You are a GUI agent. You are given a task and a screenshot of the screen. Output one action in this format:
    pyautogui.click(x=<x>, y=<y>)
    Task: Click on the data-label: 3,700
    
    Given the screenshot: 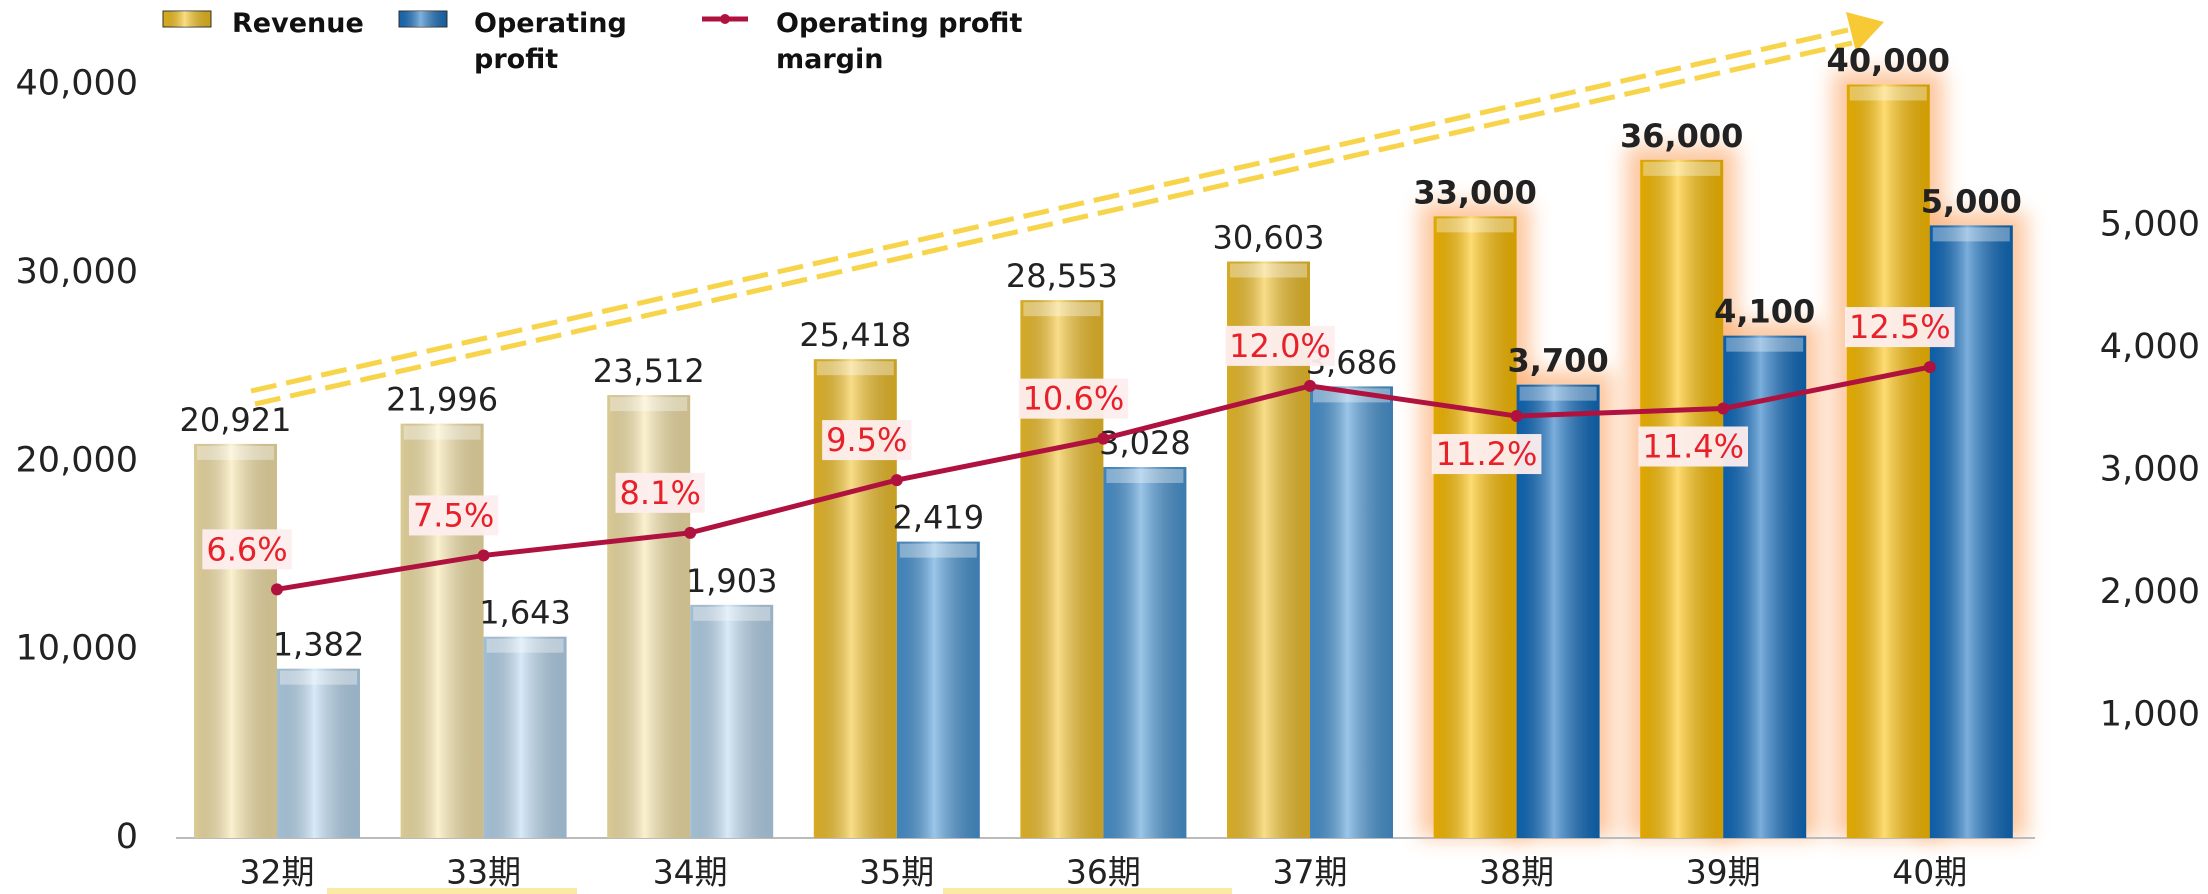 What is the action you would take?
    pyautogui.click(x=1557, y=361)
    